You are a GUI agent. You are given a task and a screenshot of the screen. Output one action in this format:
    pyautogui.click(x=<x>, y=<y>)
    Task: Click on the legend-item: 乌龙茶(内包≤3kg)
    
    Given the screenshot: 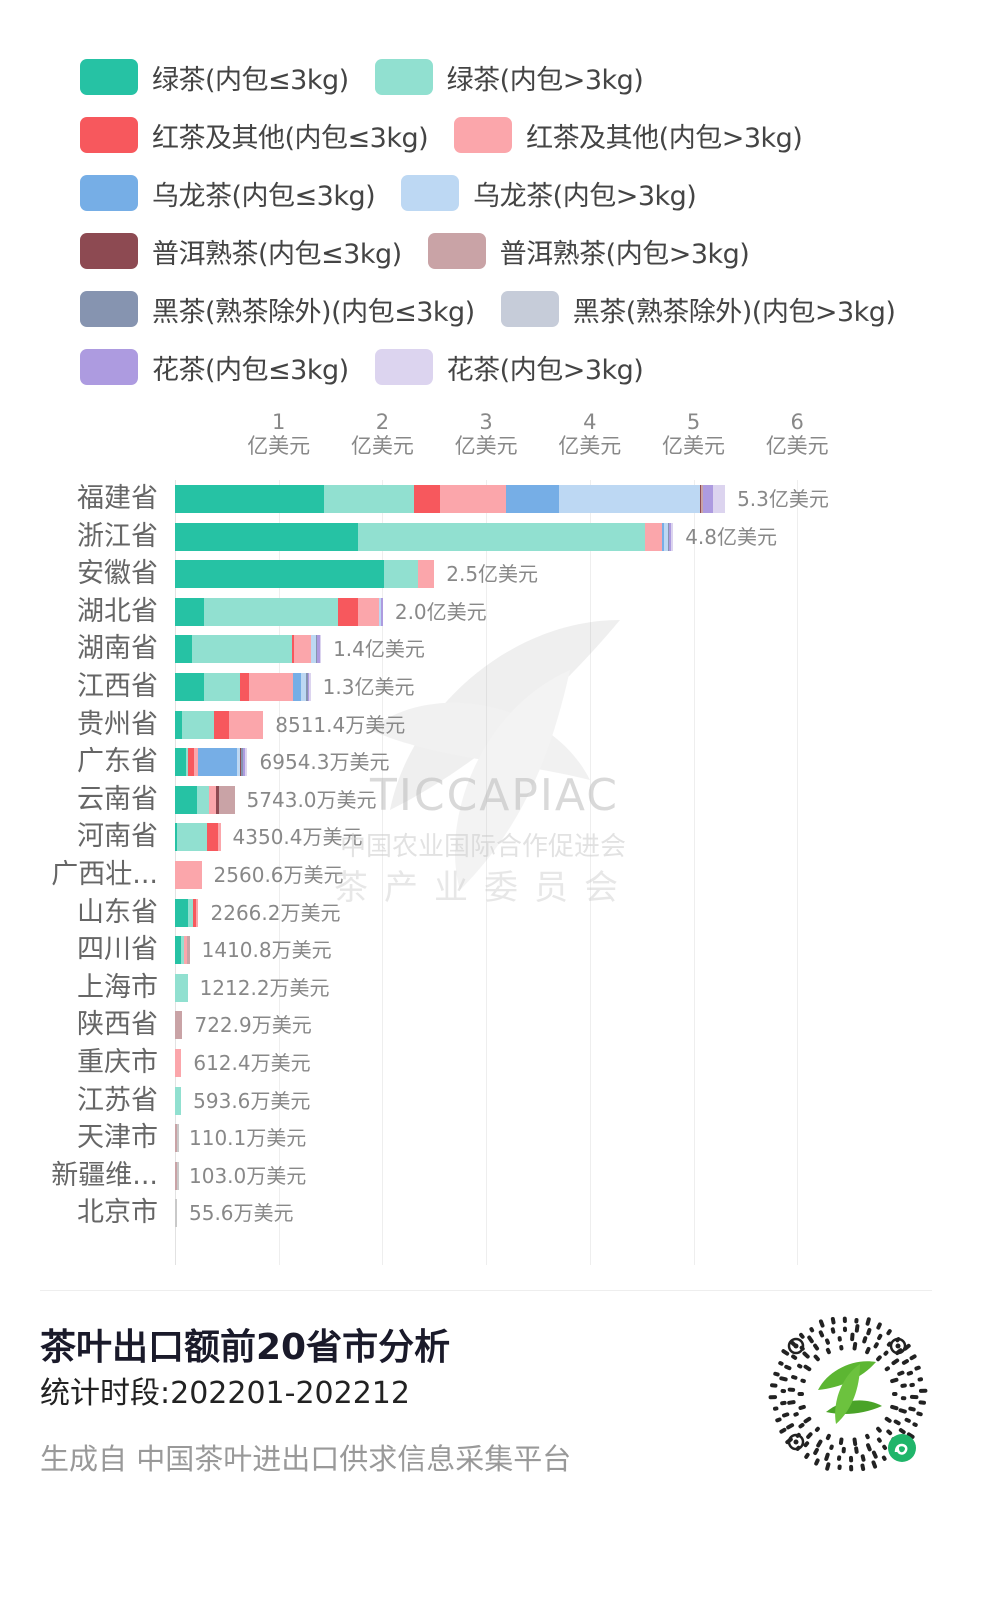 What is the action you would take?
    pyautogui.click(x=228, y=193)
    